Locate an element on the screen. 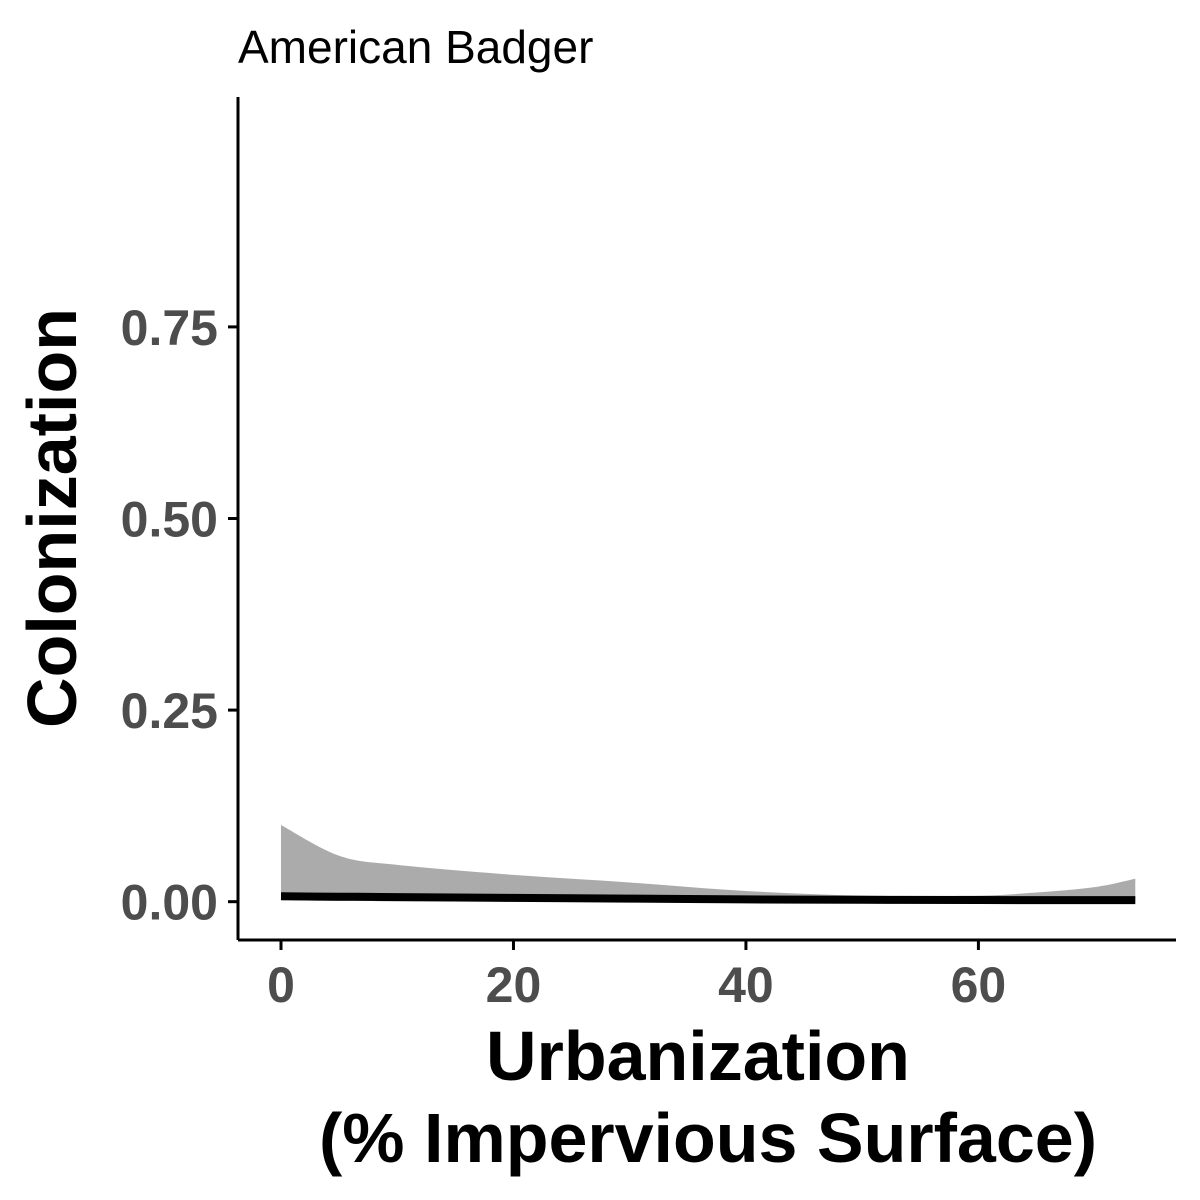 This screenshot has height=1200, width=1200. x-axis: 0 20 40 60 is located at coordinates (636, 976).